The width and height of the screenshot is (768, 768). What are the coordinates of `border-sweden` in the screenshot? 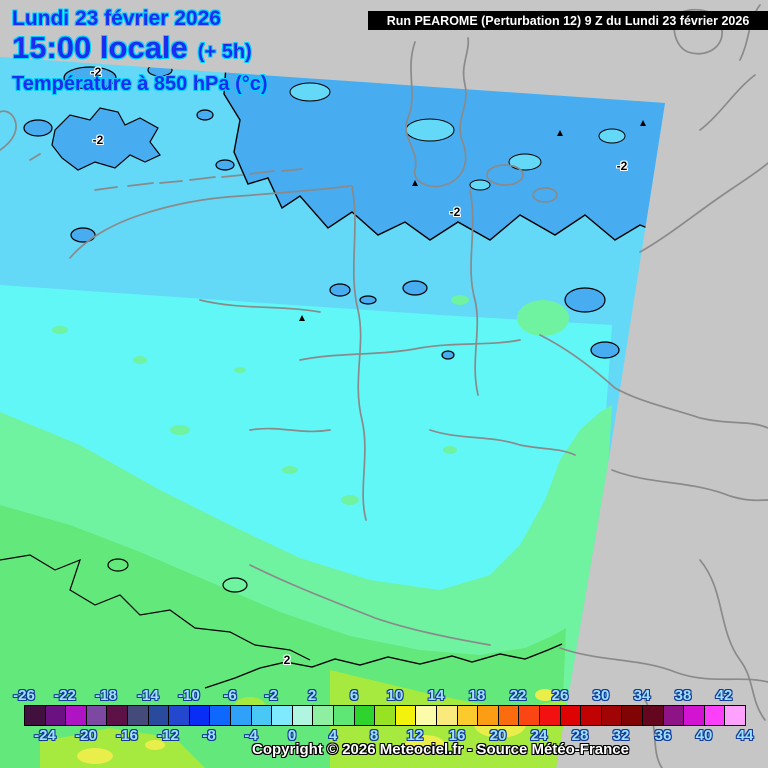 It's located at (730, 67).